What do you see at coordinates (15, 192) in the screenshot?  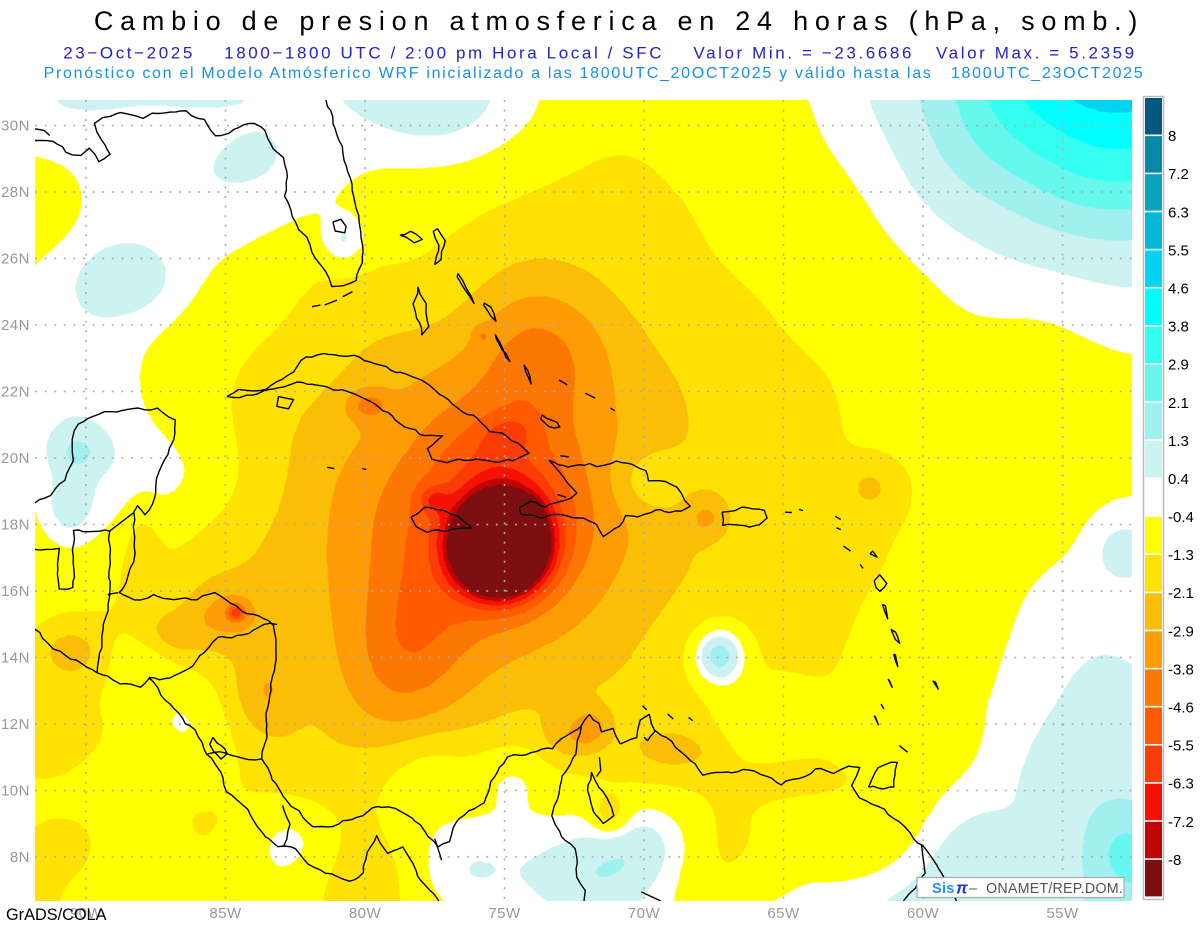 I see `svg-text: 28N` at bounding box center [15, 192].